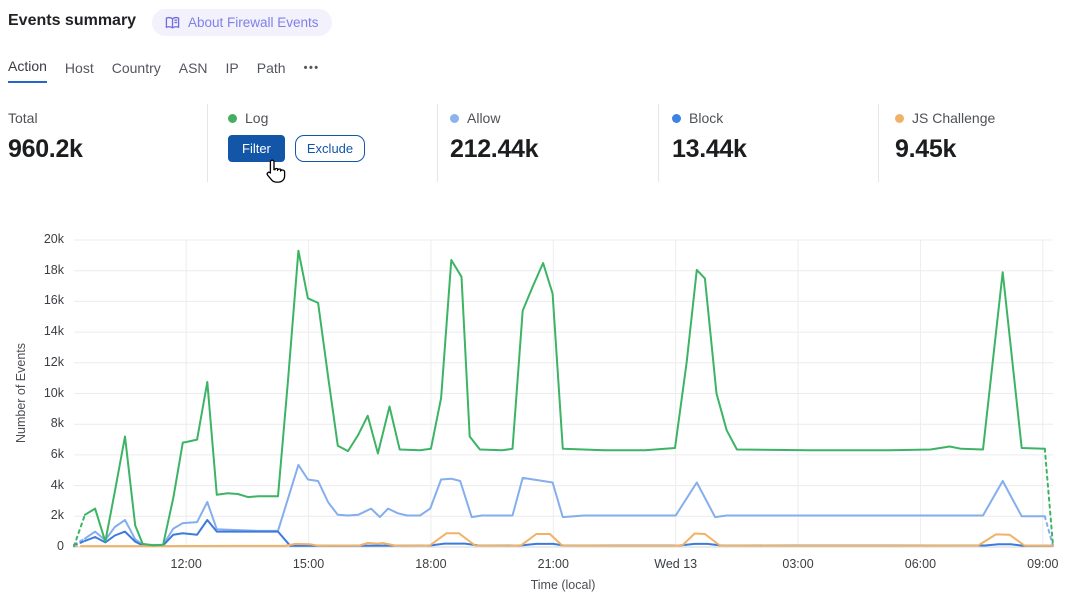 This screenshot has height=598, width=1068. Describe the element at coordinates (926, 149) in the screenshot. I see `stat-value-js-challenge: 9.45k` at that location.